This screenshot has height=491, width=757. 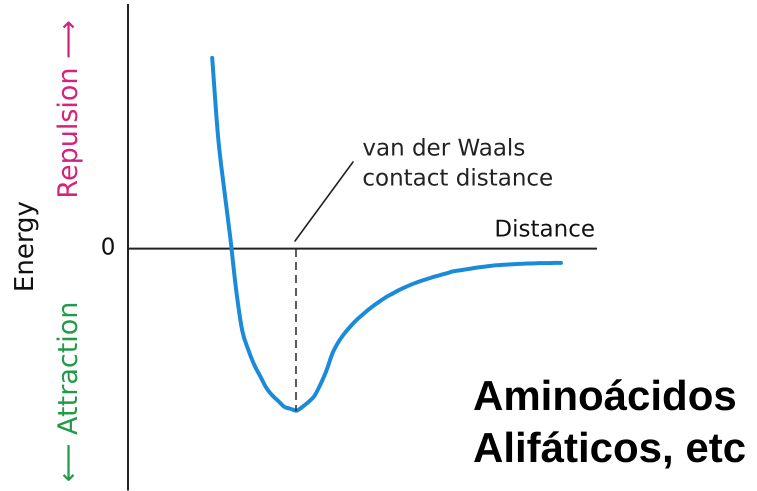 I want to click on ref-line-label: 0, so click(x=108, y=247).